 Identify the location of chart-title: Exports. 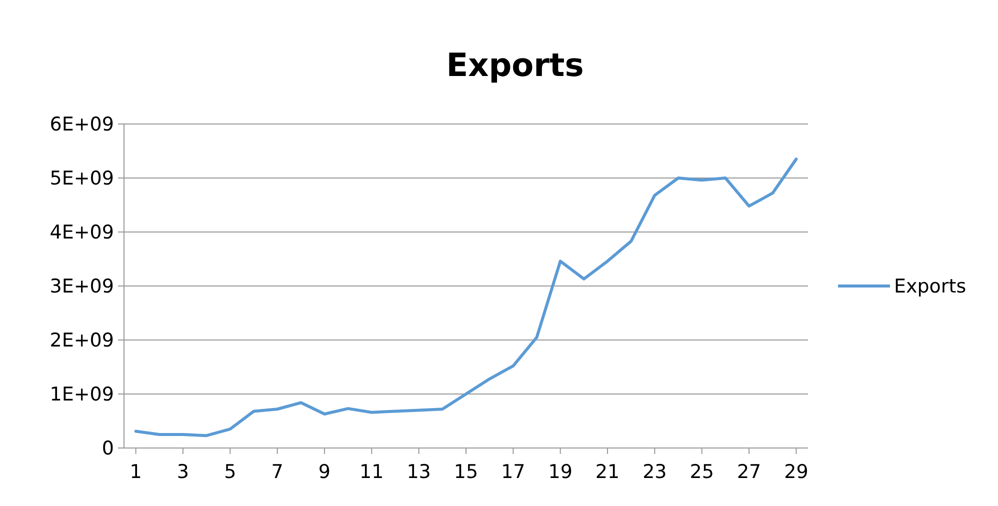
(515, 65).